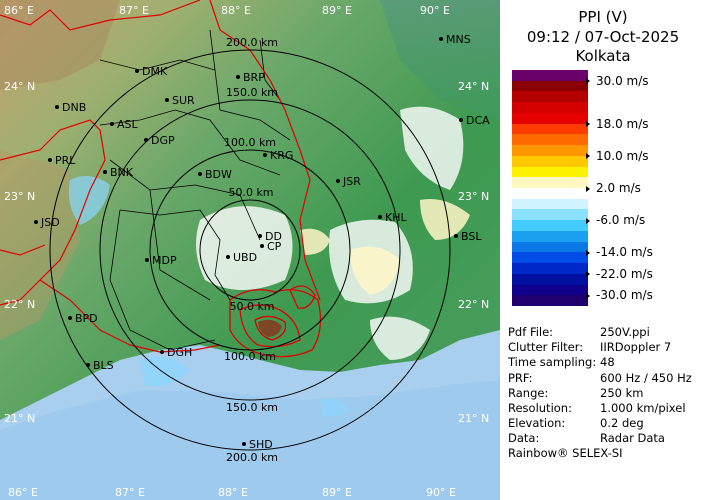 The width and height of the screenshot is (706, 500). I want to click on metadata-row: Elevation: 0.2 deg, so click(576, 423).